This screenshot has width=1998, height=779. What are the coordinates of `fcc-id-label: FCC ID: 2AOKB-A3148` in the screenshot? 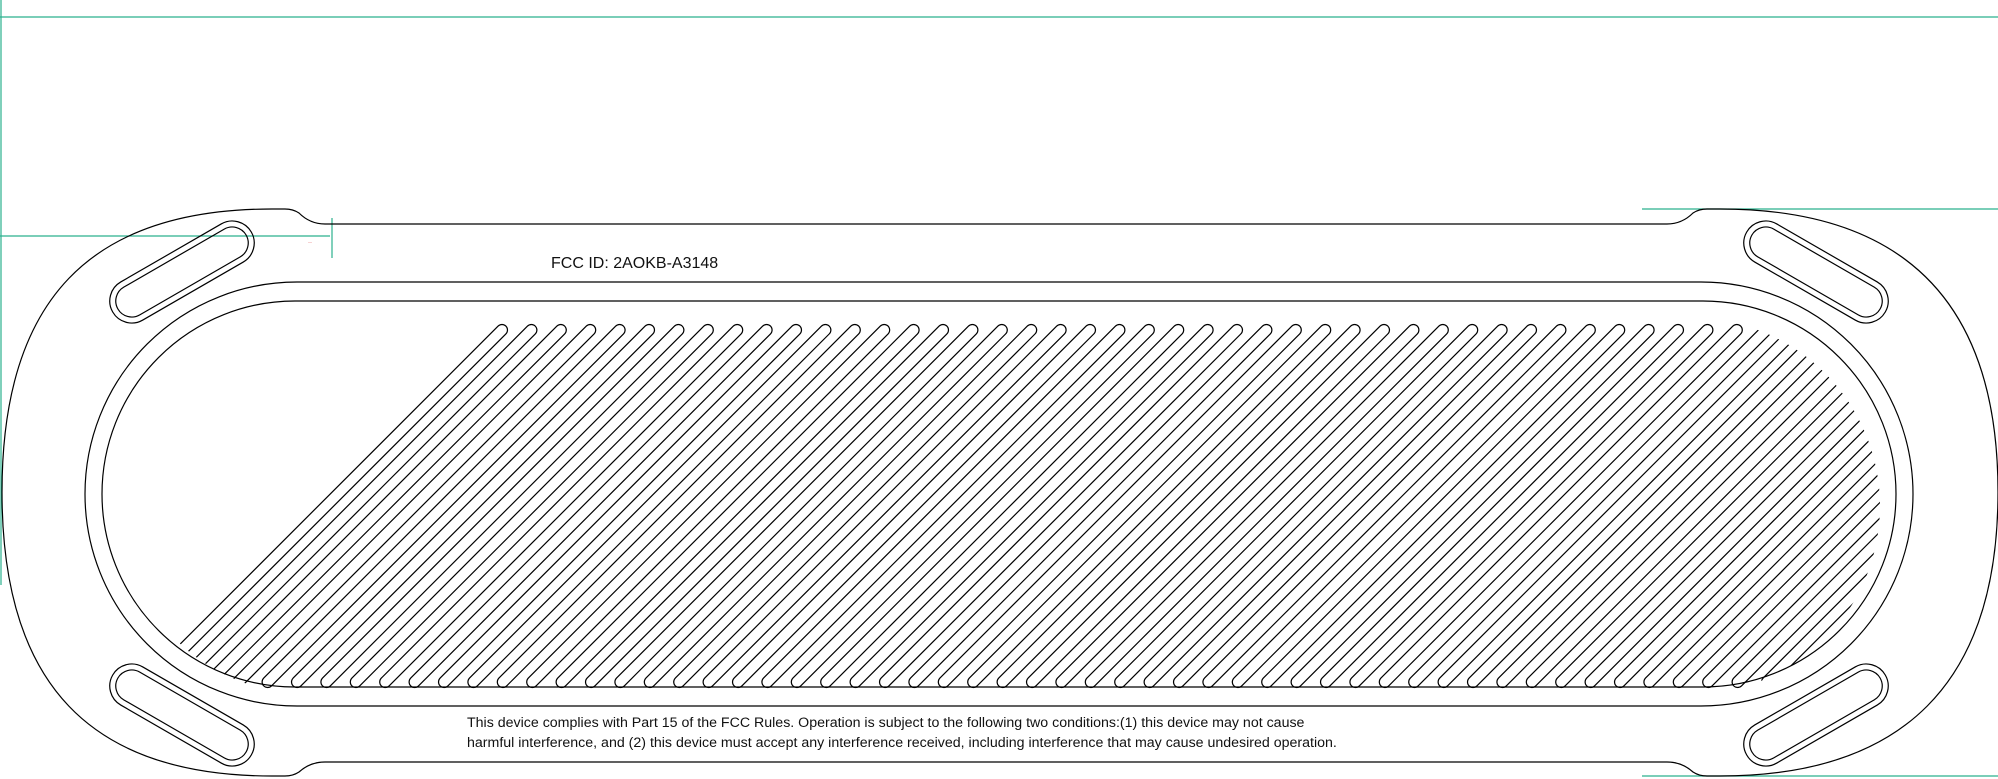 It's located at (634, 263).